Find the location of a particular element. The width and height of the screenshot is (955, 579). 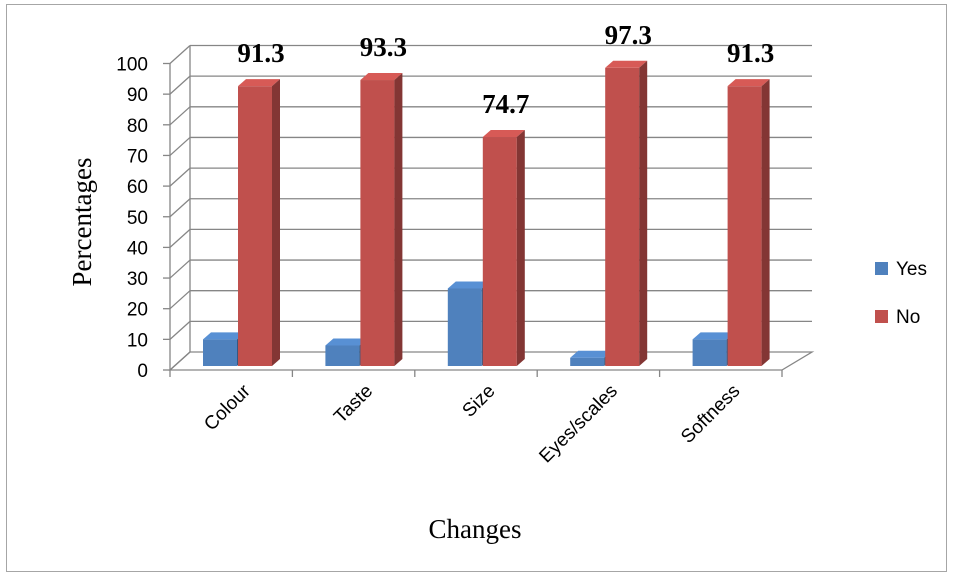

data-label: 93.3 is located at coordinates (383, 47).